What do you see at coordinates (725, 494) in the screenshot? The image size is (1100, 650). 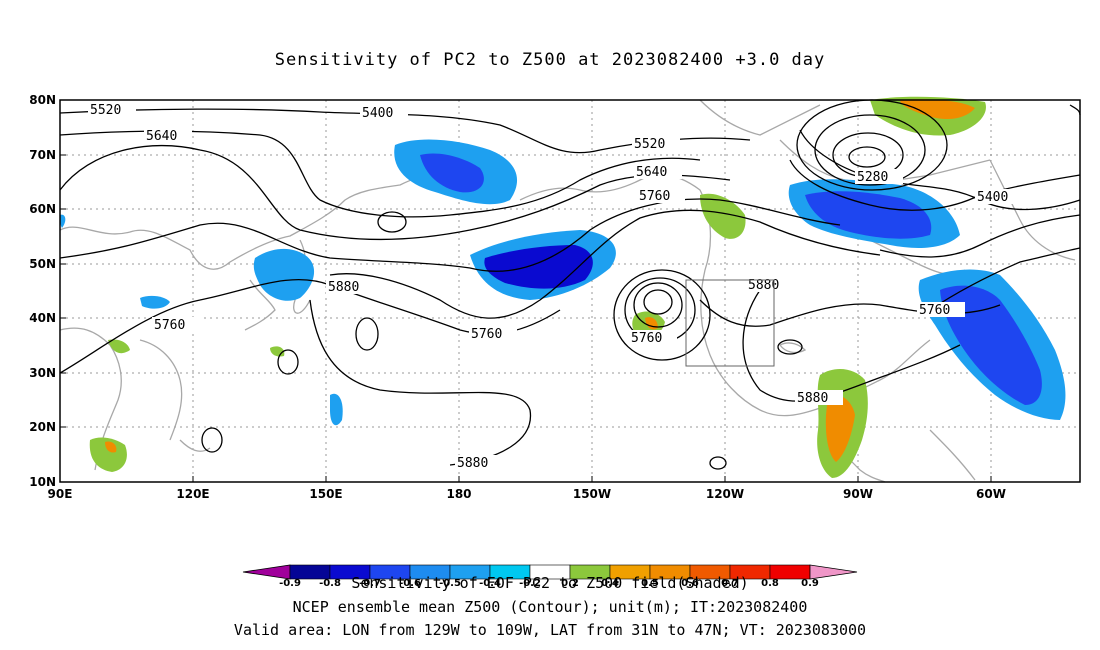 I see `lon-label: 120W` at bounding box center [725, 494].